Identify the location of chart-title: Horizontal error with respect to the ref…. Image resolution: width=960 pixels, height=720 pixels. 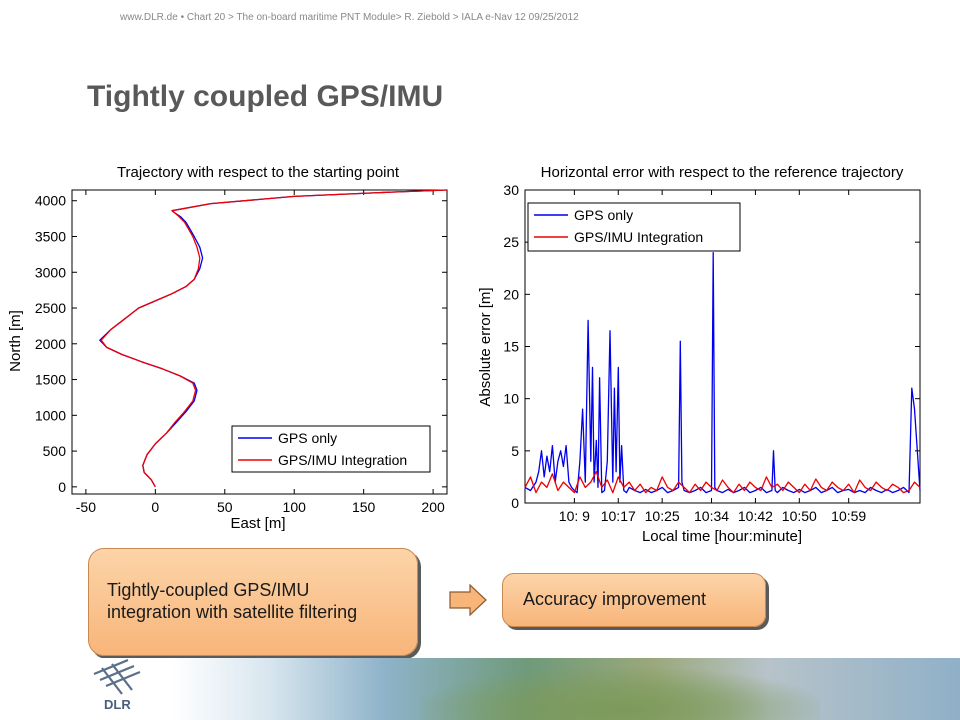
(722, 172).